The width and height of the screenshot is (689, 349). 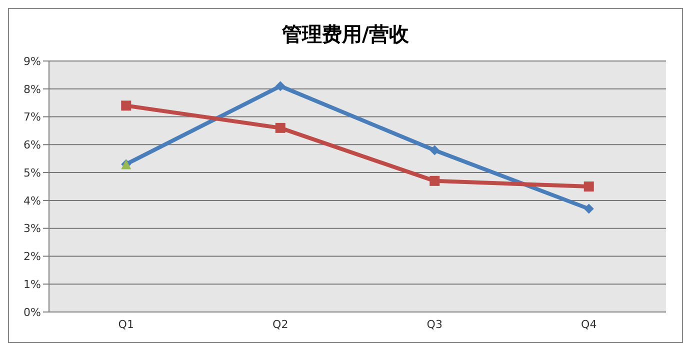 What do you see at coordinates (280, 324) in the screenshot?
I see `x-tick-label: Q2` at bounding box center [280, 324].